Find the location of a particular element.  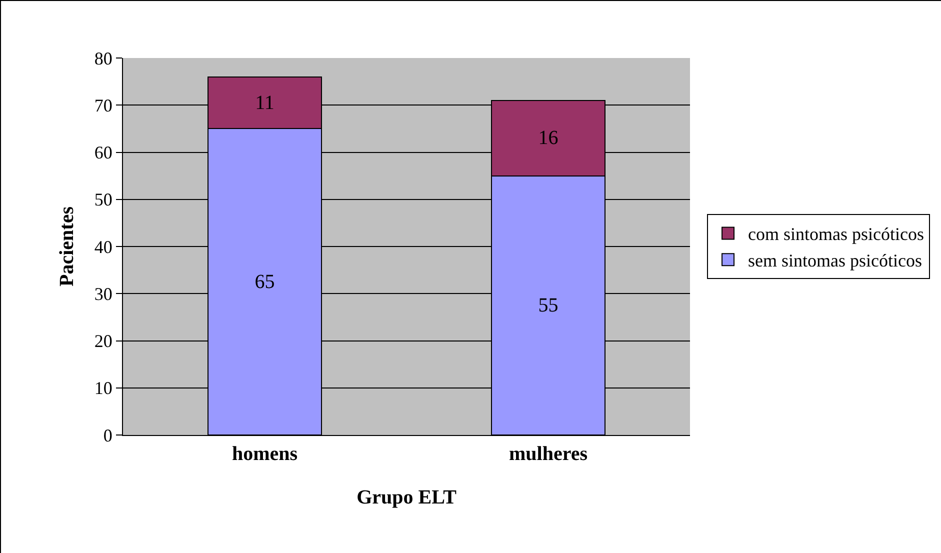

data-label: 65 is located at coordinates (264, 281).